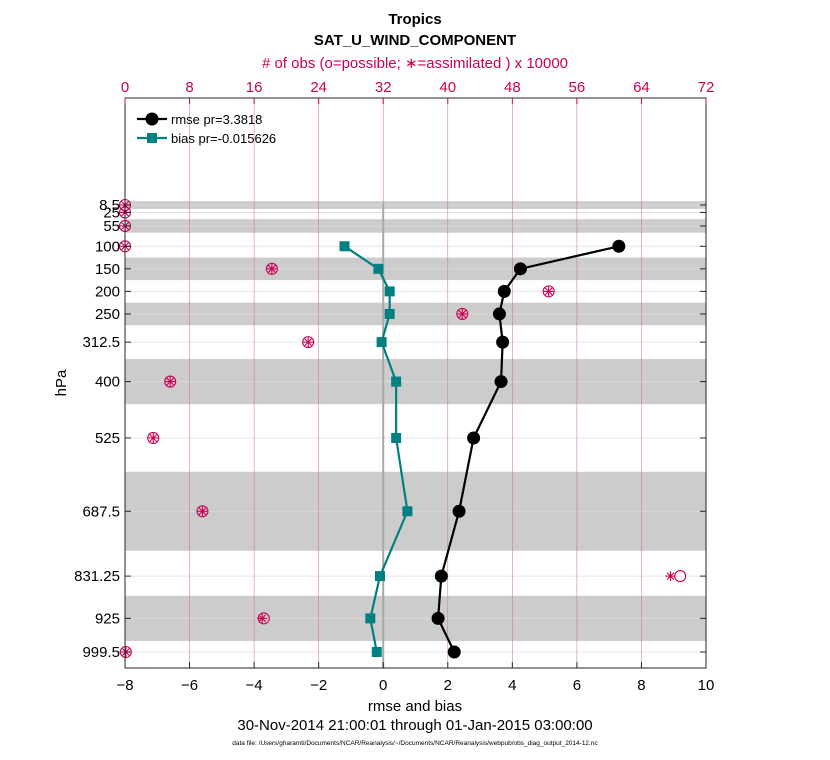 The width and height of the screenshot is (830, 760). I want to click on top-tick-label: 8, so click(189, 87).